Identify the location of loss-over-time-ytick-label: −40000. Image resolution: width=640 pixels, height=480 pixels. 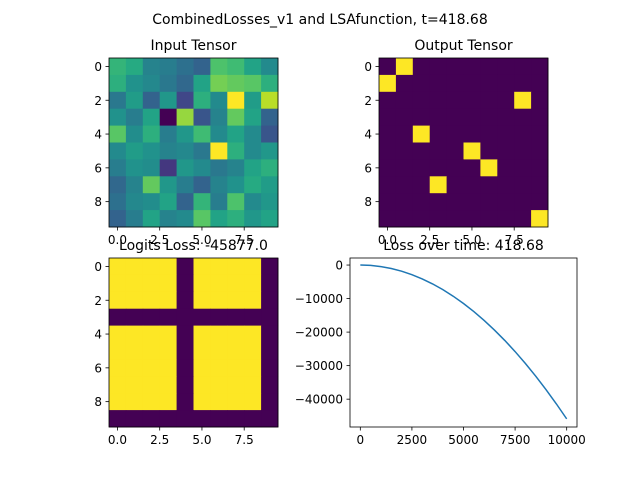
(319, 400).